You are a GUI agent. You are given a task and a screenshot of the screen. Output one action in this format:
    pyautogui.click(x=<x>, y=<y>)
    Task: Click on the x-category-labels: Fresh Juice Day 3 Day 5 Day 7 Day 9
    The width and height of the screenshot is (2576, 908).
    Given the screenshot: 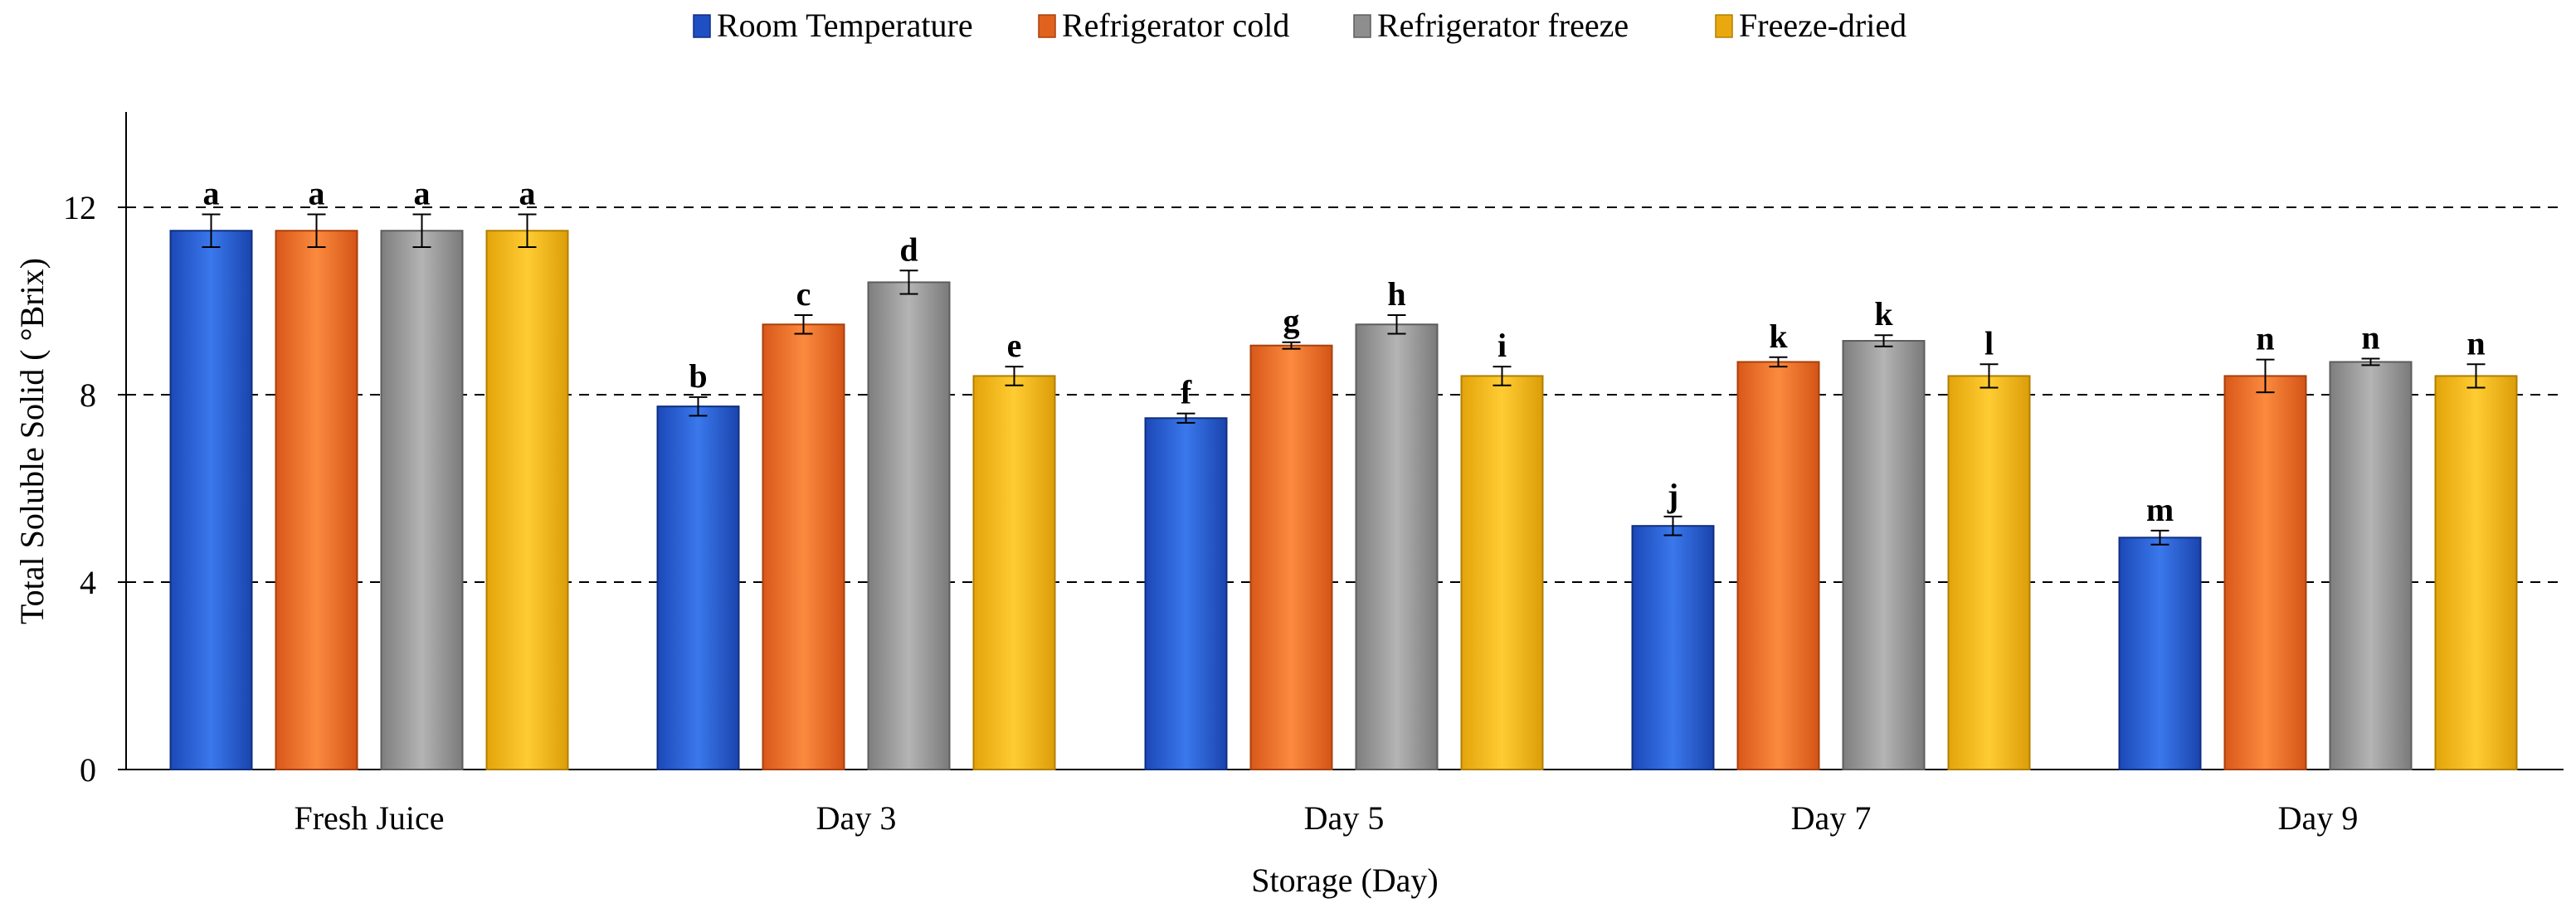 What is the action you would take?
    pyautogui.click(x=1326, y=818)
    